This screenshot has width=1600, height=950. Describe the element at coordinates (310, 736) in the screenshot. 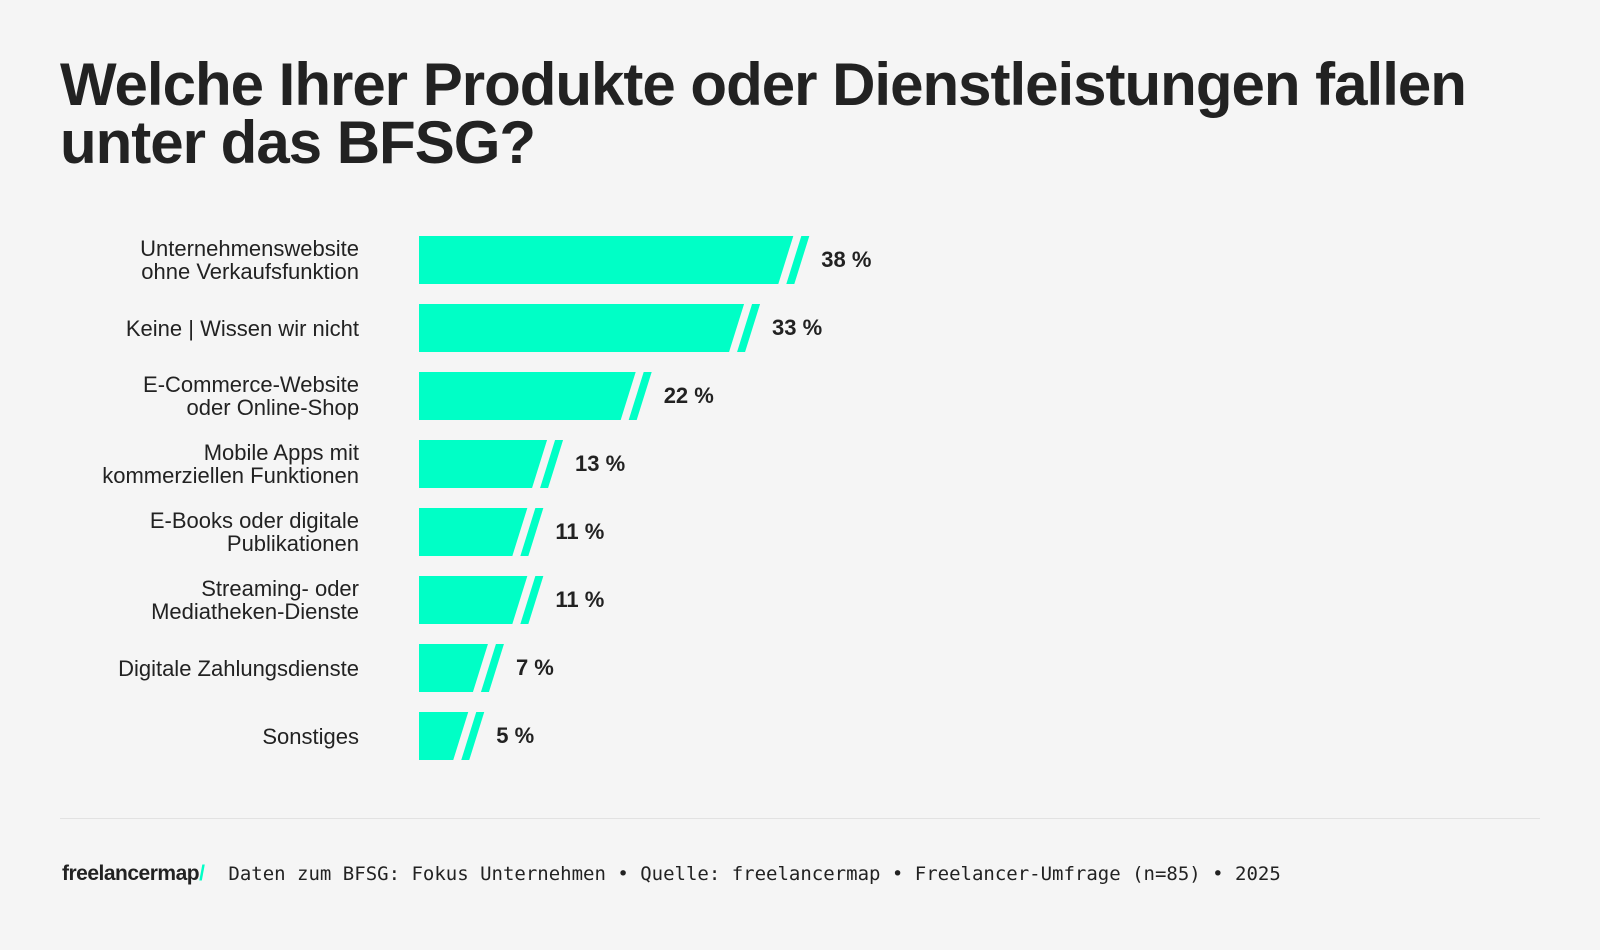

I see `category-label: Sonstiges` at that location.